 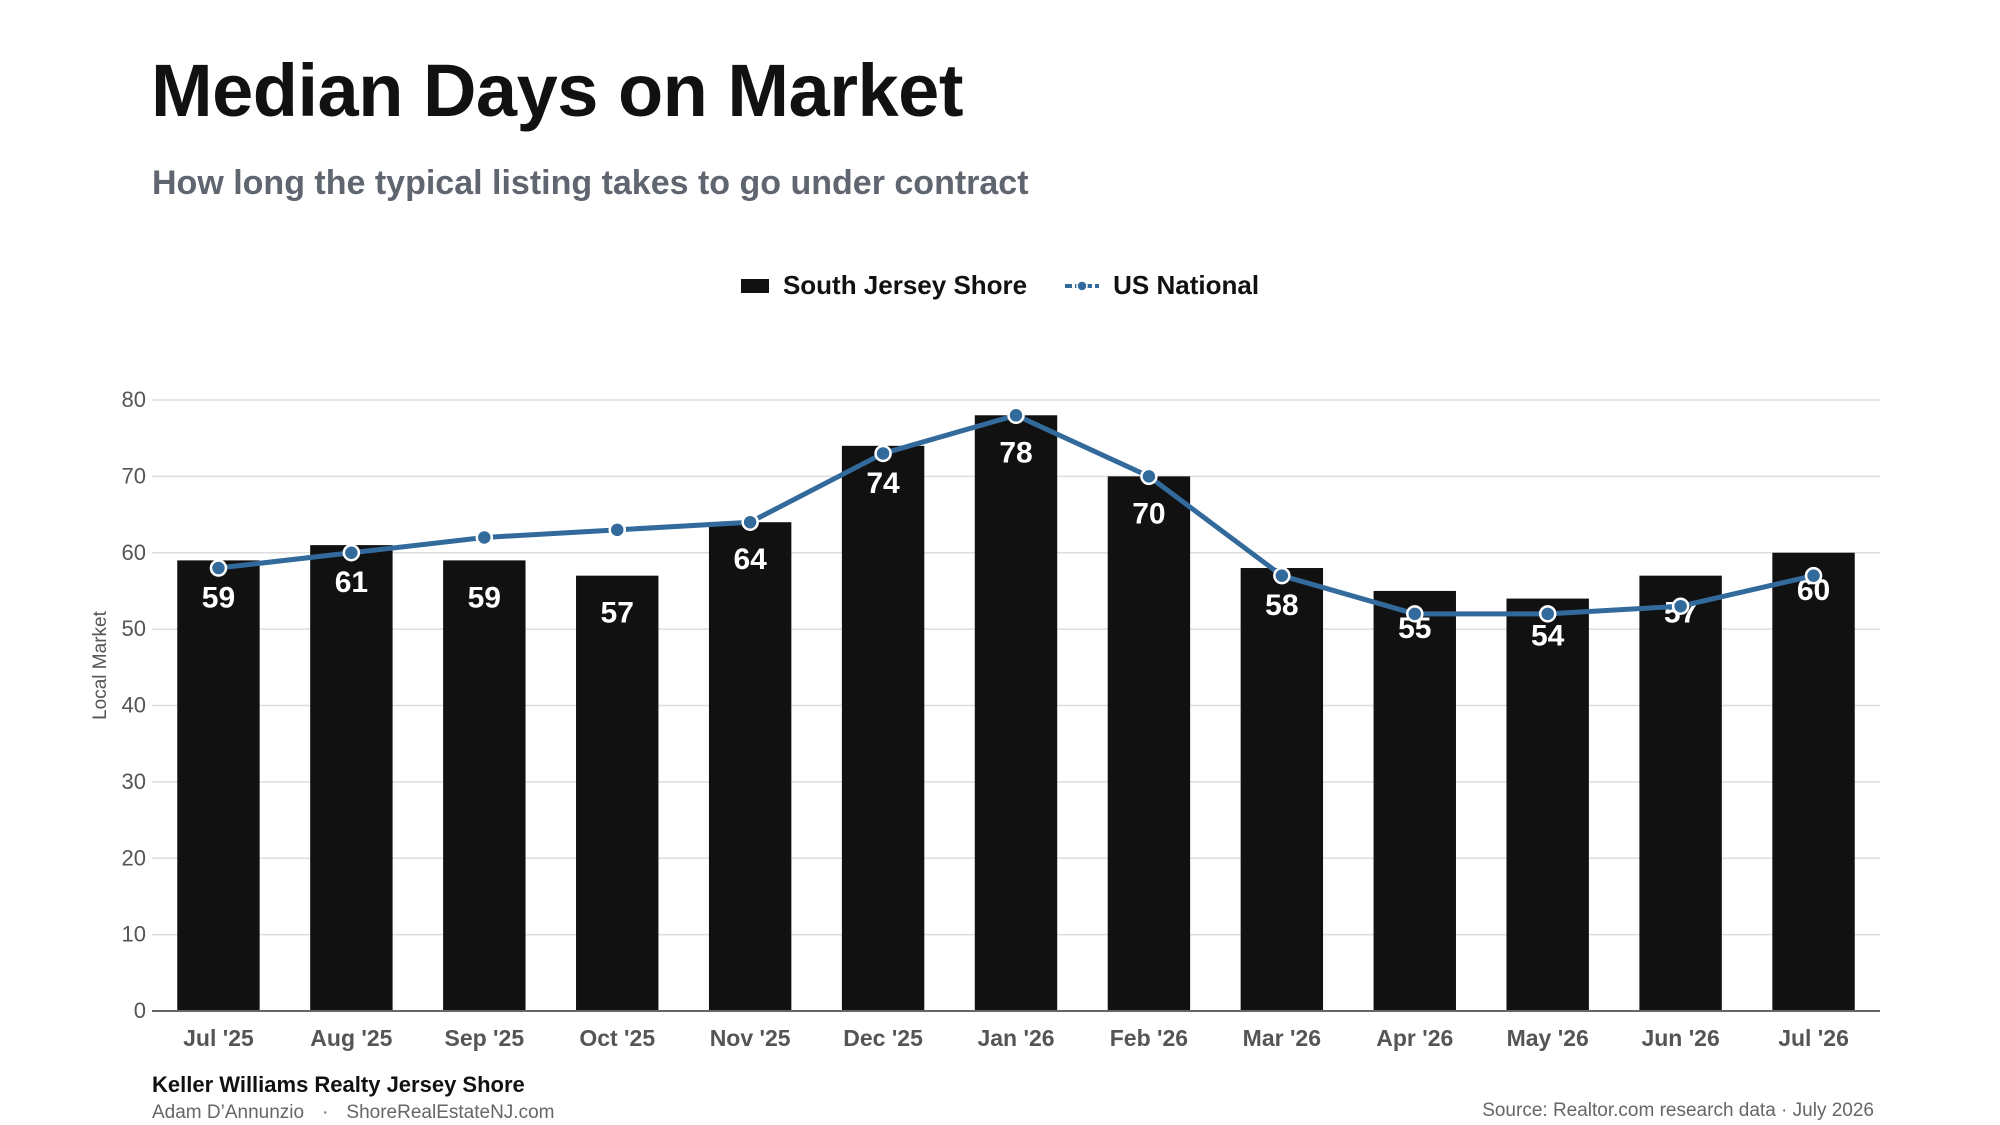 What do you see at coordinates (557, 90) in the screenshot?
I see `chart-title: Median Days on Market` at bounding box center [557, 90].